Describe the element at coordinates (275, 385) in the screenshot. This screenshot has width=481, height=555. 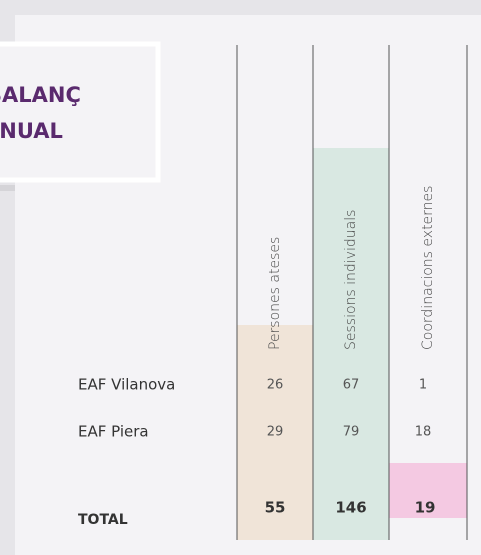
I see `cell: 26` at that location.